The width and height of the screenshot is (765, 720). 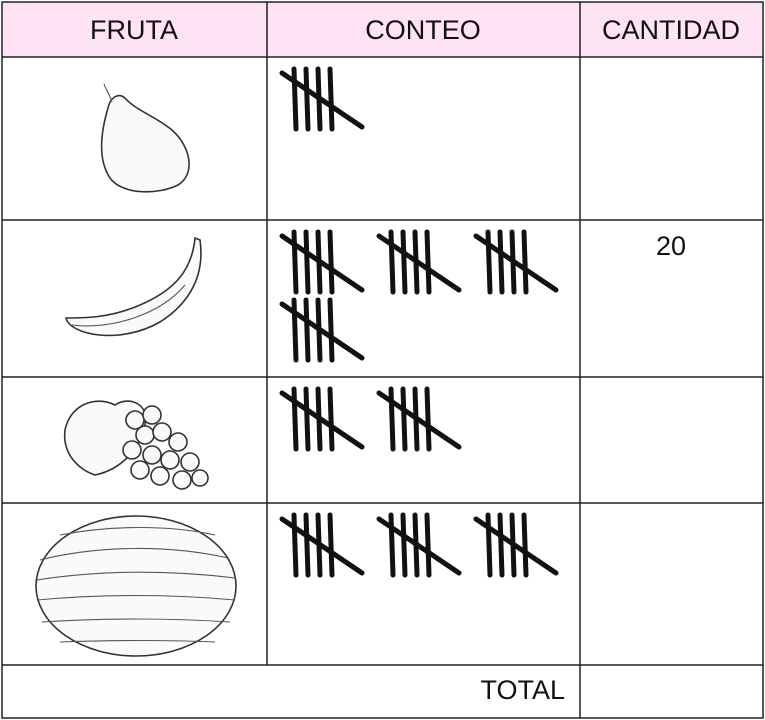 What do you see at coordinates (145, 143) in the screenshot?
I see `pear-body` at bounding box center [145, 143].